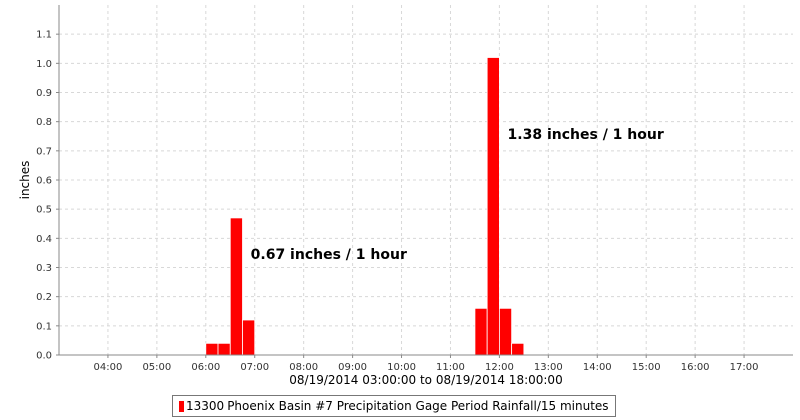  I want to click on x-tick-label: 15:00, so click(646, 367).